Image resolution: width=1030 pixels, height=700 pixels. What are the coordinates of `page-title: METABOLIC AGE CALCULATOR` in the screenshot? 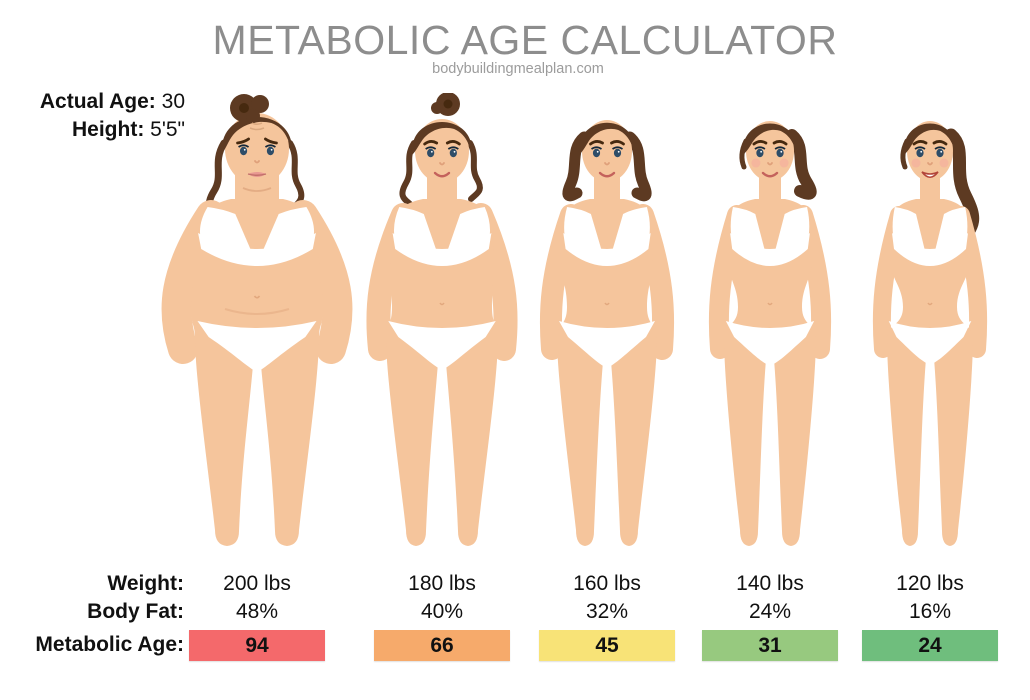 It's located at (525, 40).